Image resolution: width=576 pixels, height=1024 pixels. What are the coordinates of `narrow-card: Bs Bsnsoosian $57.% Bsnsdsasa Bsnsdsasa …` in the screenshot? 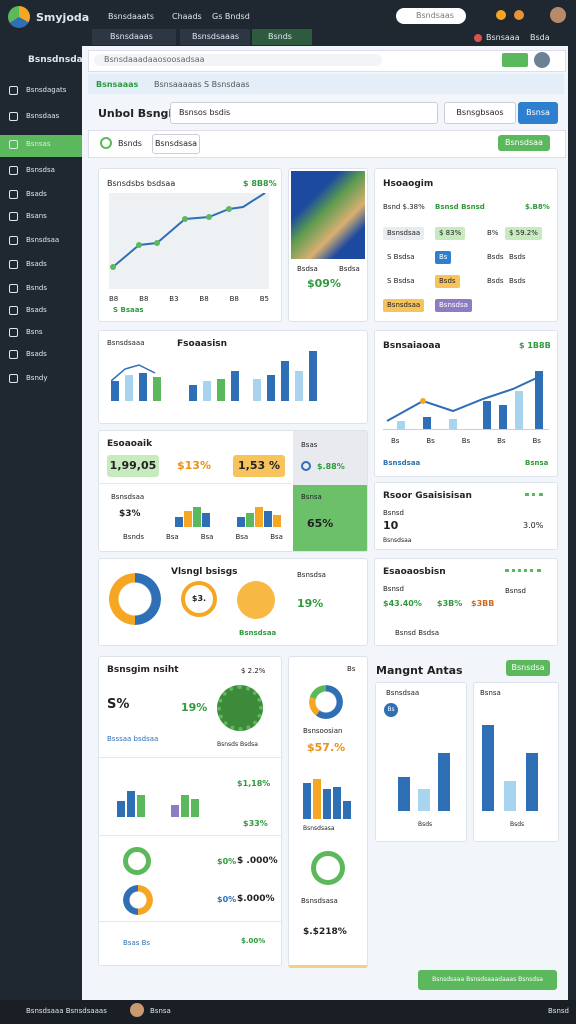 It's located at (328, 812).